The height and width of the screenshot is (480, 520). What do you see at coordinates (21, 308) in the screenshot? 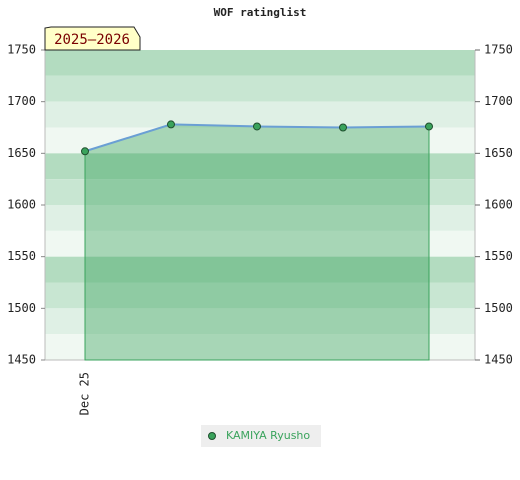
I see `y-tick-label: 1500` at bounding box center [21, 308].